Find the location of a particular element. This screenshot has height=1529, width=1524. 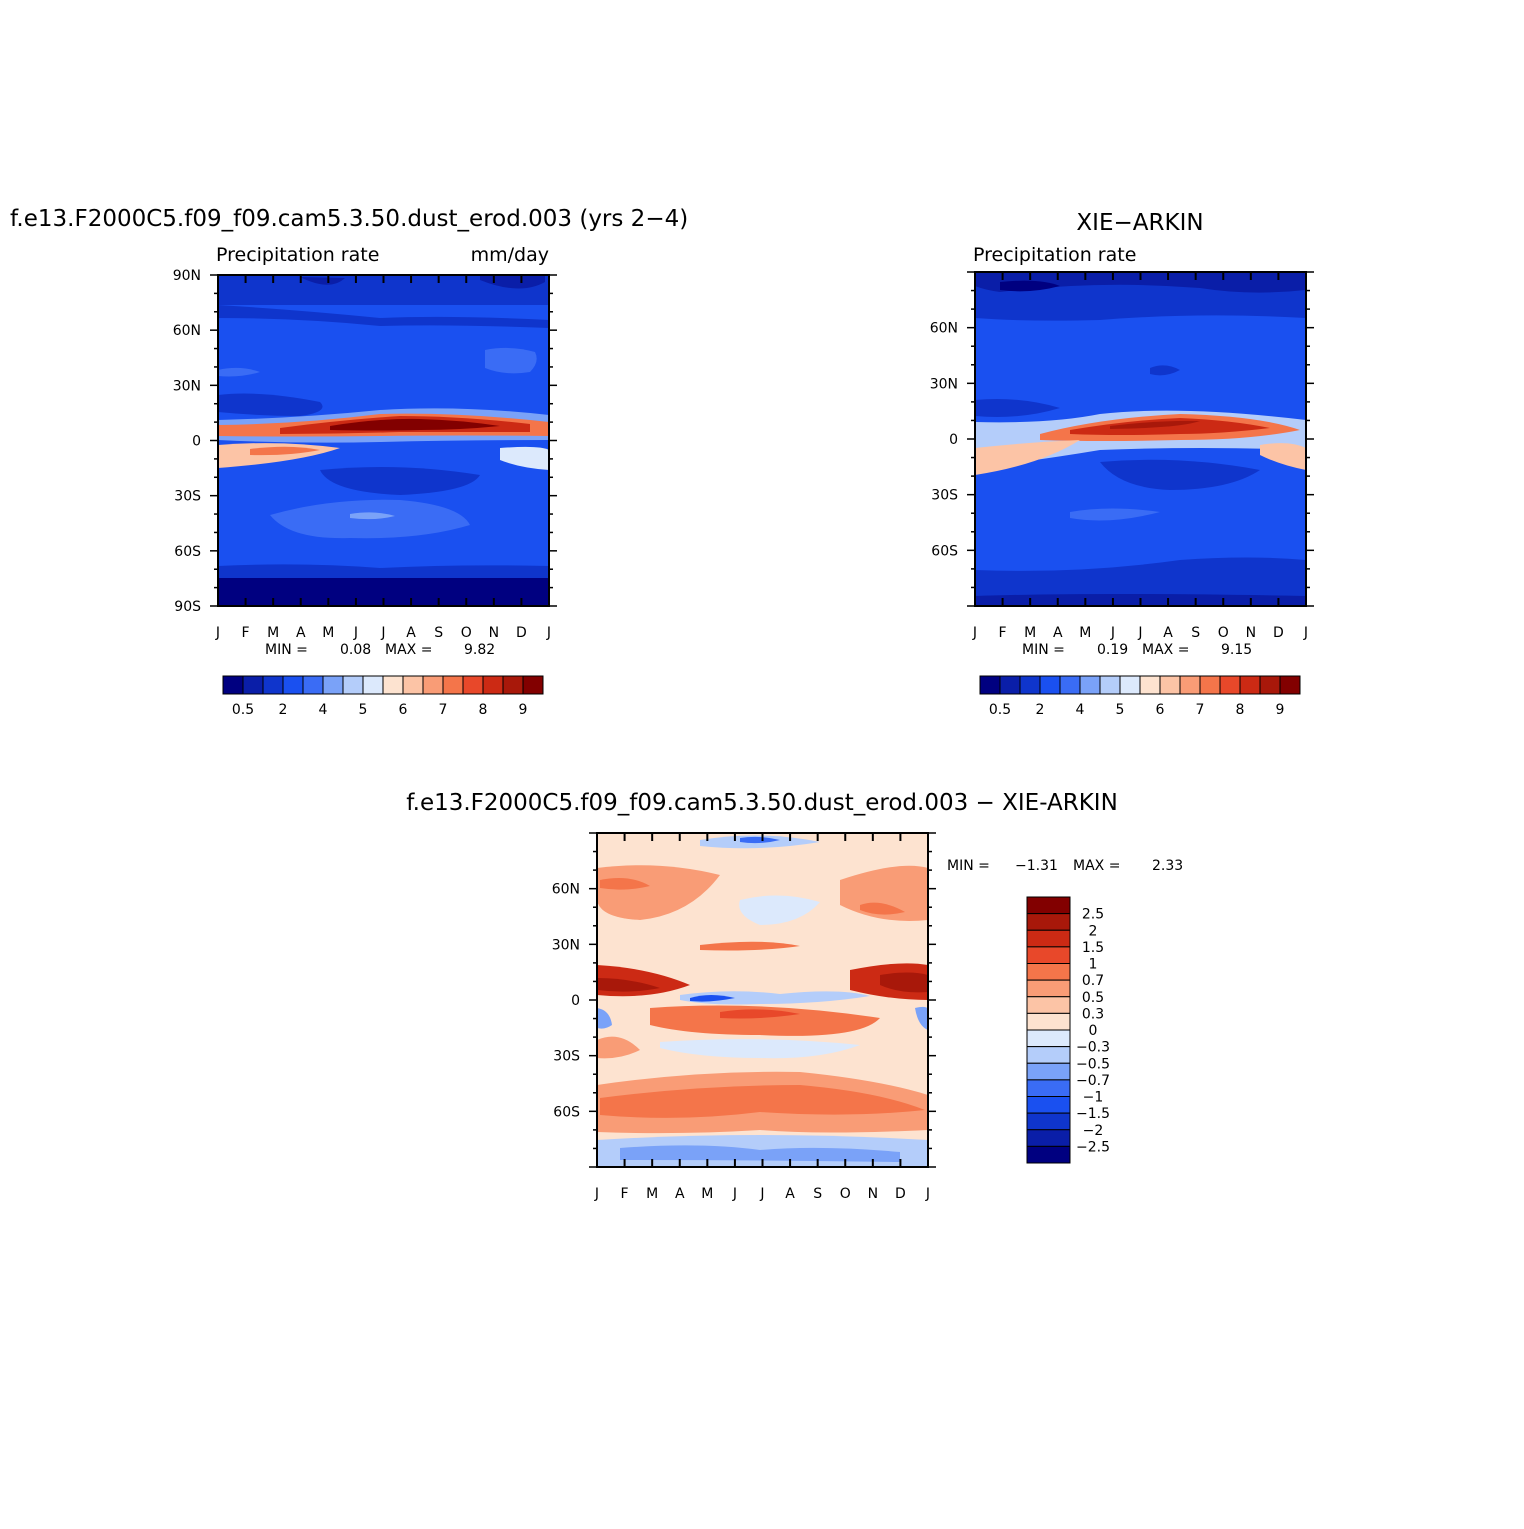

model-lat-label: 90N is located at coordinates (187, 276).